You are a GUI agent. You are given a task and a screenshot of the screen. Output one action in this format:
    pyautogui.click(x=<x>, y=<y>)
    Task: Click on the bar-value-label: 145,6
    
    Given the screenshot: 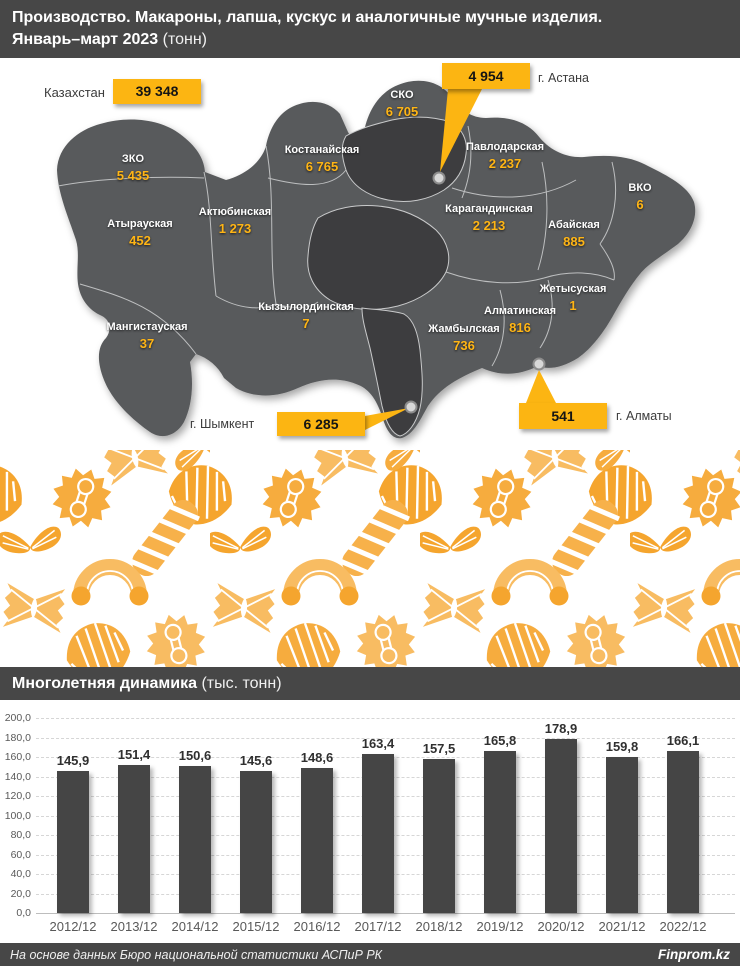 What is the action you would take?
    pyautogui.click(x=256, y=761)
    